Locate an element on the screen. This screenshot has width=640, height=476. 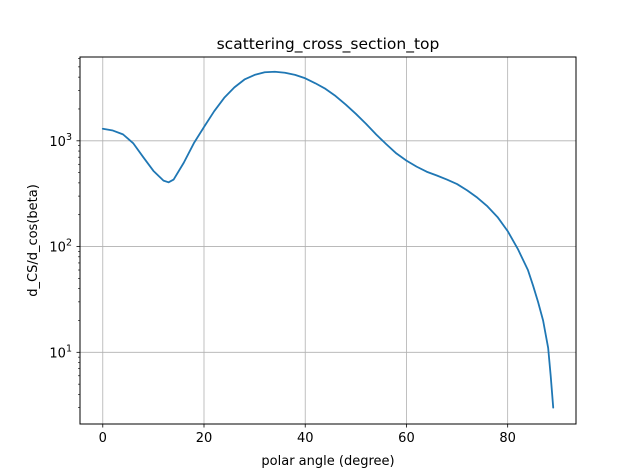
x-tick-label: 0 is located at coordinates (103, 438).